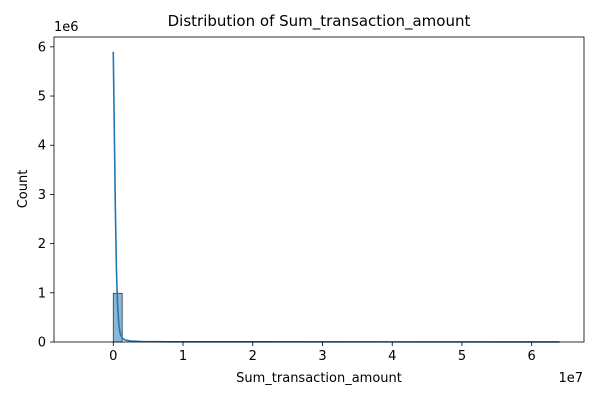  What do you see at coordinates (42, 244) in the screenshot?
I see `y-tick-label: 2` at bounding box center [42, 244].